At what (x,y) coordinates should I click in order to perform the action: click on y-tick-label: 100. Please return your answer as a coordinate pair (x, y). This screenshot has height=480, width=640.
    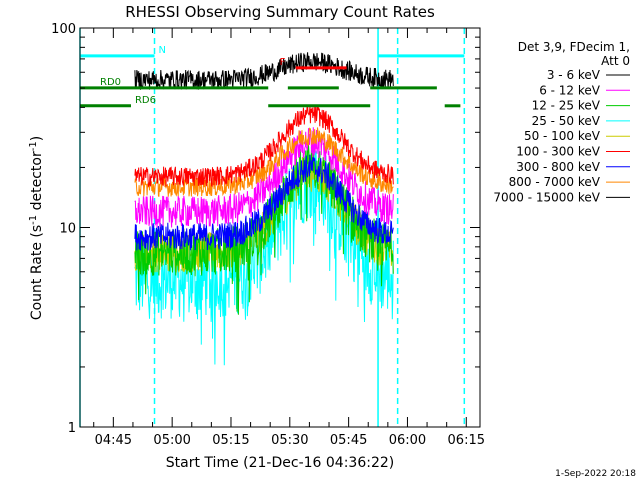
    Looking at the image, I should click on (63, 29).